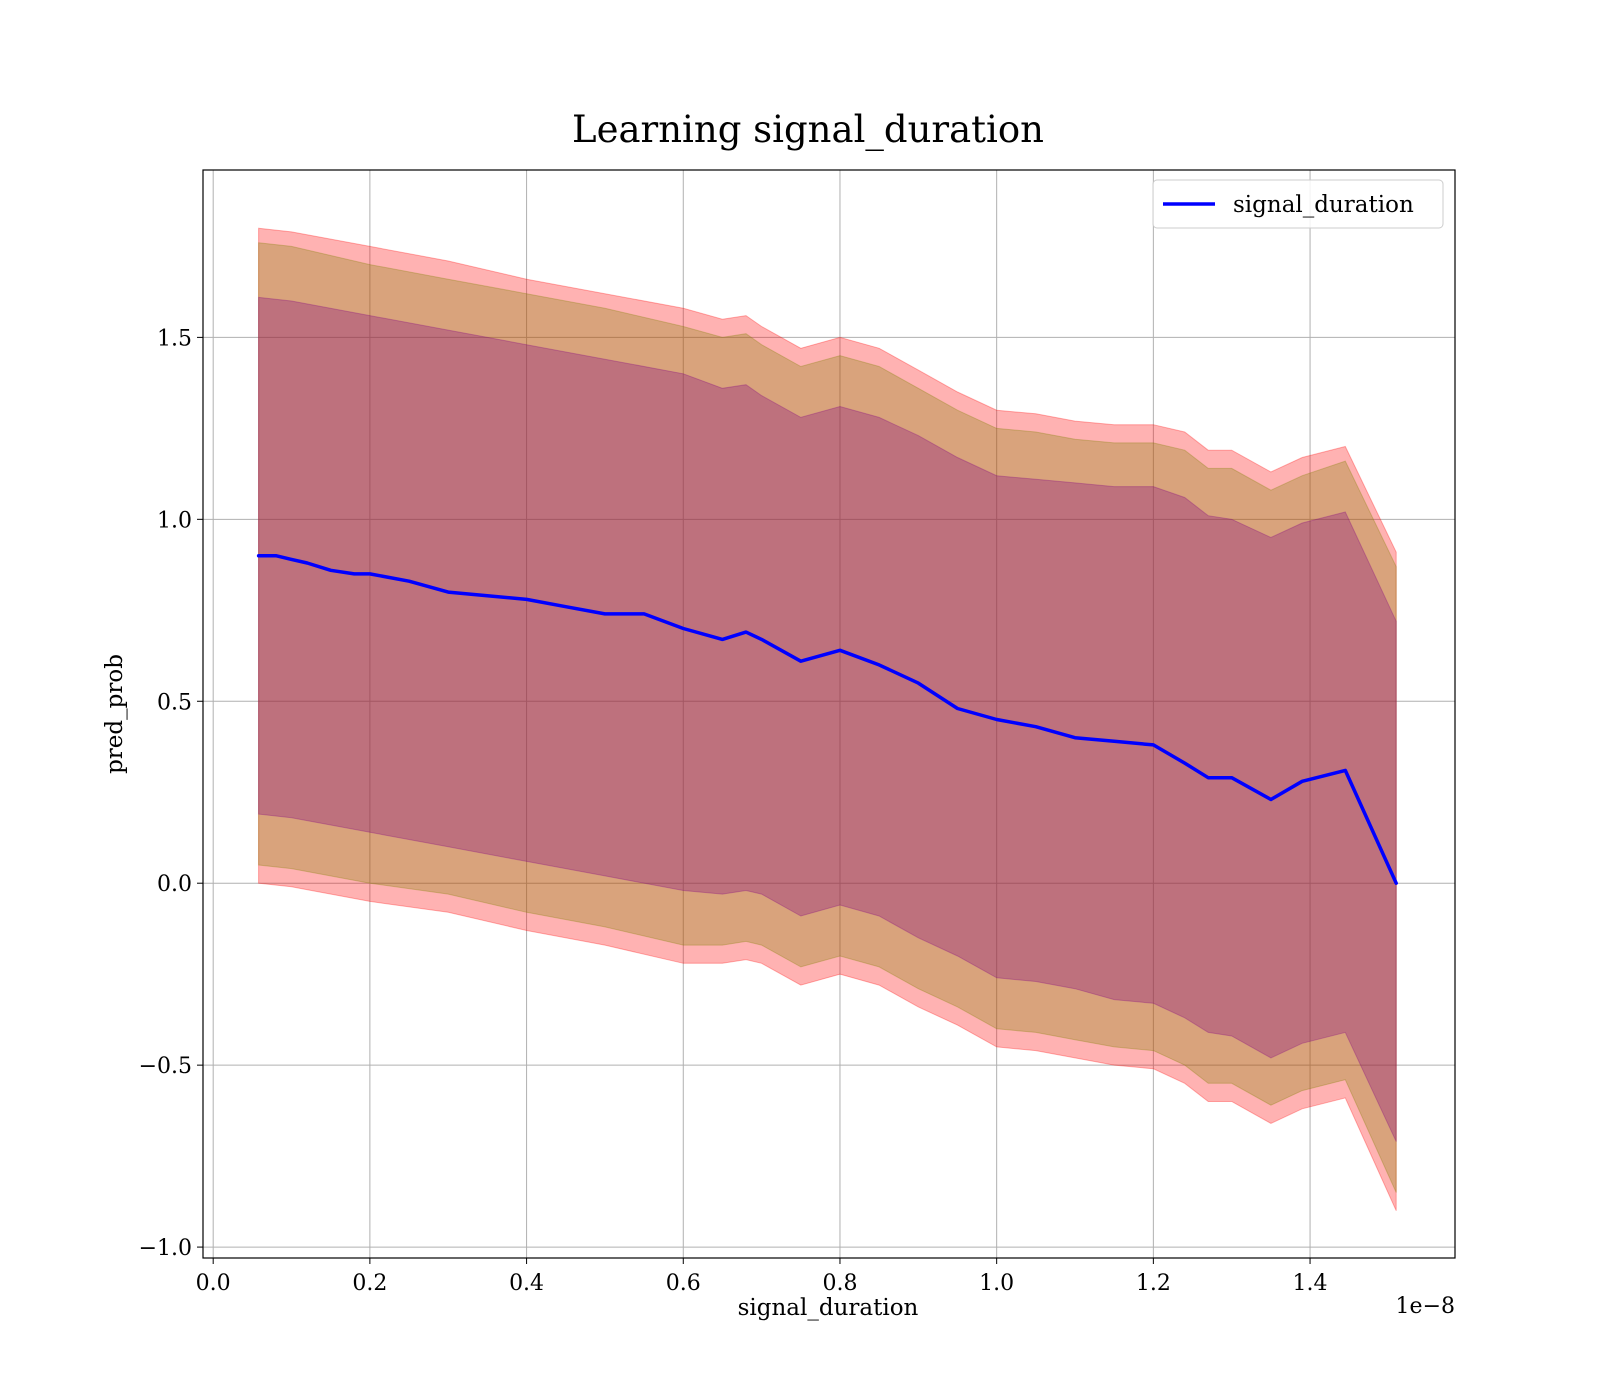 Image resolution: width=1600 pixels, height=1400 pixels. What do you see at coordinates (174, 702) in the screenshot?
I see `y-tick-label: 0.5` at bounding box center [174, 702].